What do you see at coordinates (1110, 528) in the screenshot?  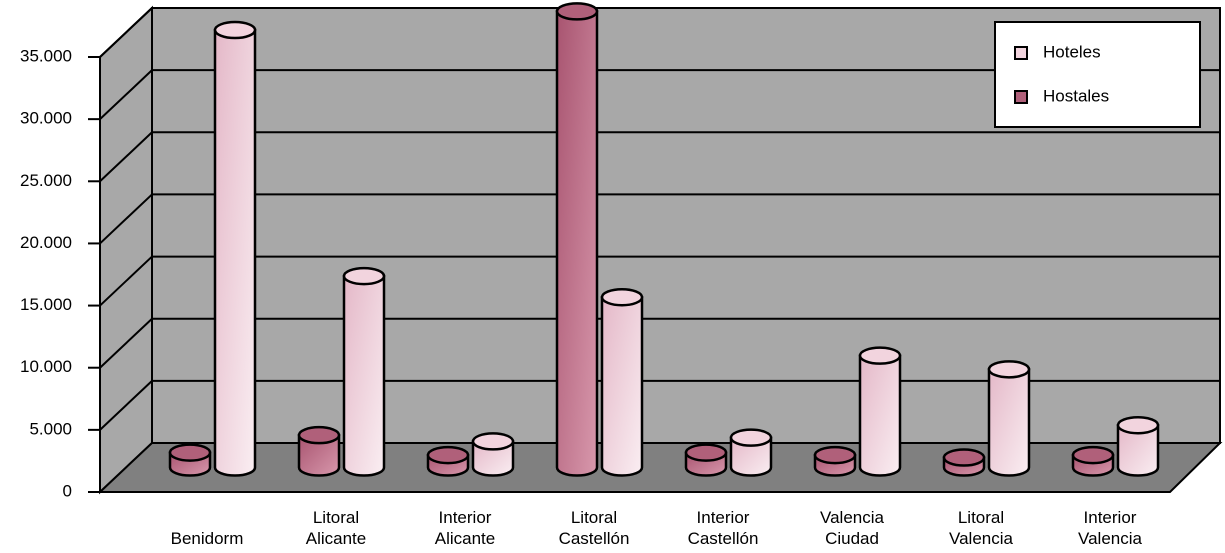 I see `x-tick-label: Interior Valencia` at bounding box center [1110, 528].